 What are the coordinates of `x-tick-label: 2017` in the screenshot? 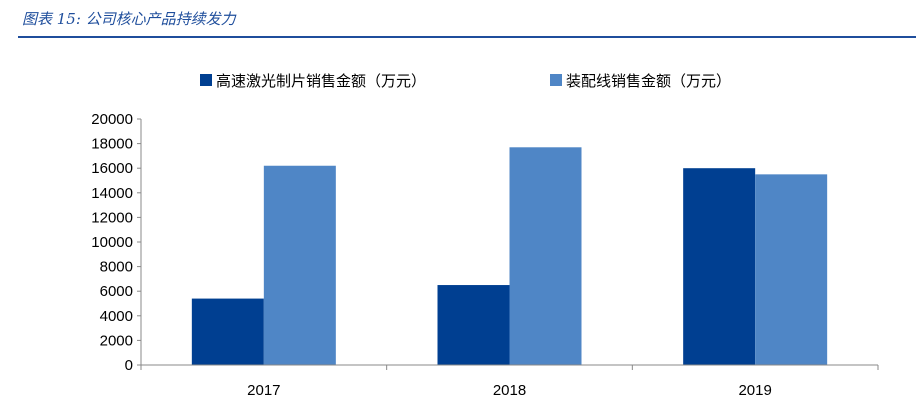 It's located at (263, 390).